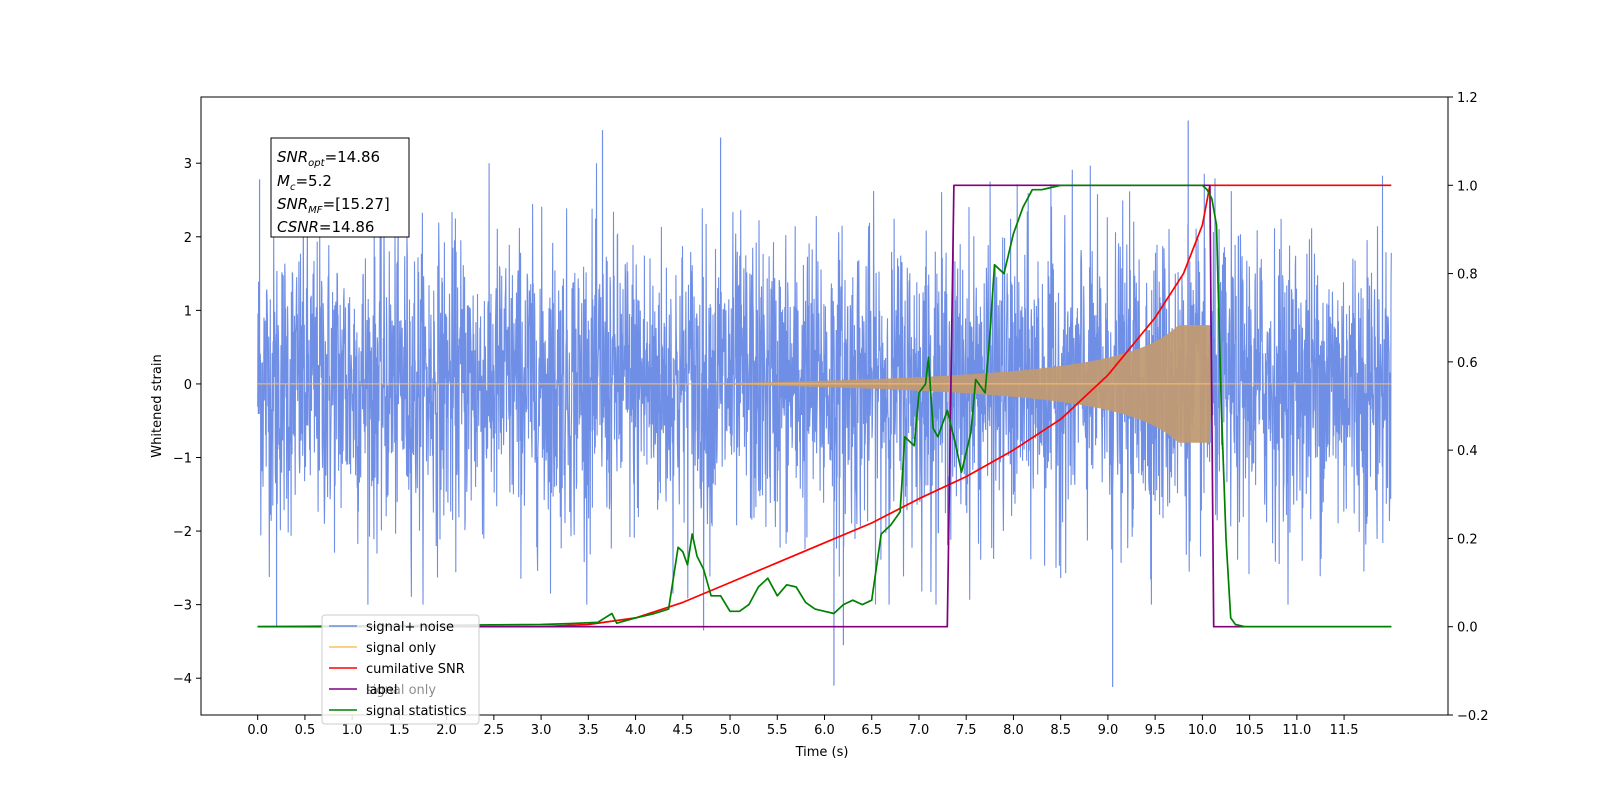 The image size is (1600, 800). Describe the element at coordinates (157, 405) in the screenshot. I see `y-axis-label: Whitened strain` at that location.